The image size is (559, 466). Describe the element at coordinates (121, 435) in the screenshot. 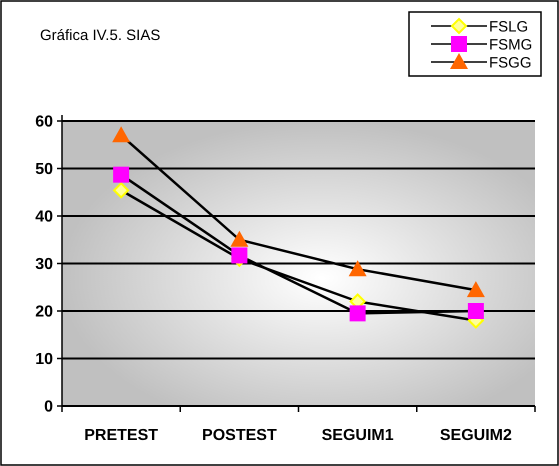

I see `x-tick-label: PRETEST` at that location.